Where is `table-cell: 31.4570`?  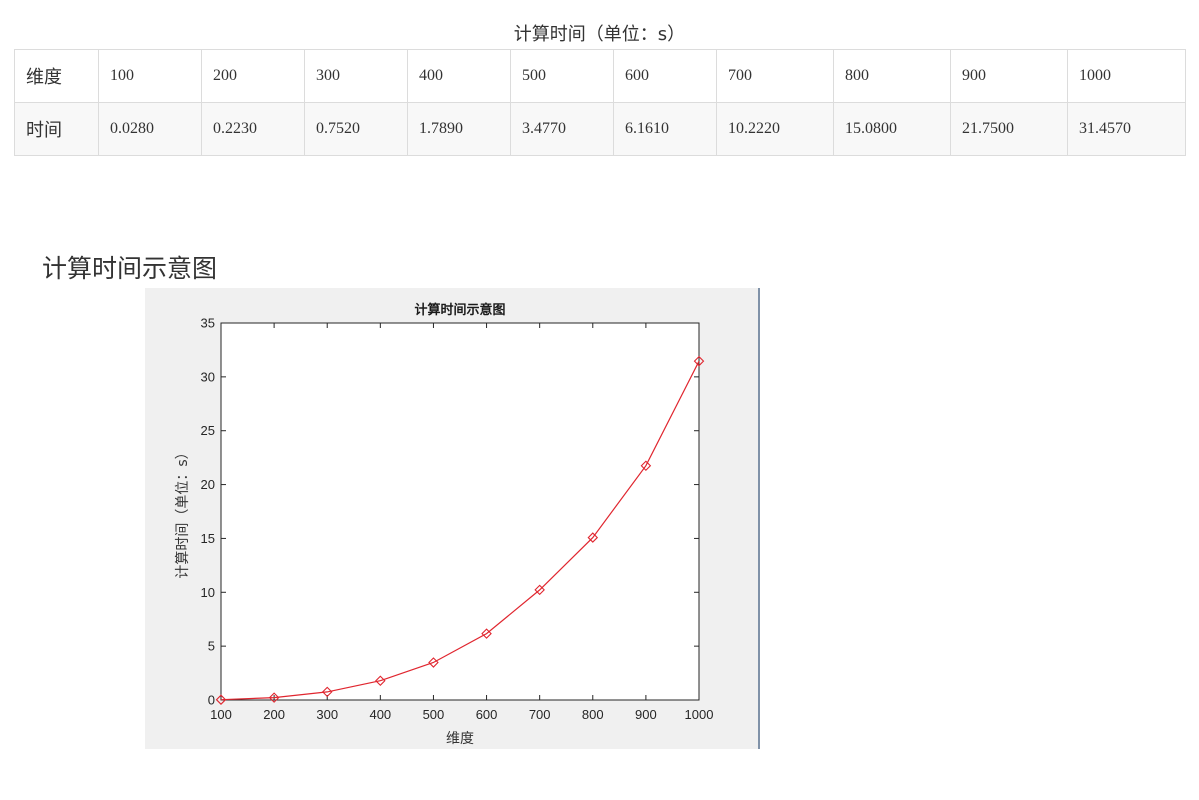
table-cell: 31.4570 is located at coordinates (1126, 129).